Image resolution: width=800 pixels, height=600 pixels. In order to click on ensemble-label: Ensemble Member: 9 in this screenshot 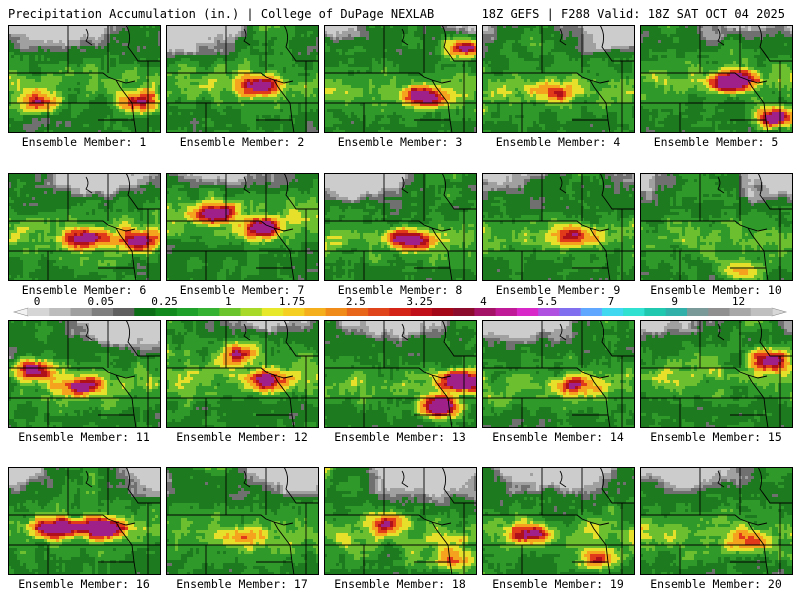, I will do `click(558, 290)`.